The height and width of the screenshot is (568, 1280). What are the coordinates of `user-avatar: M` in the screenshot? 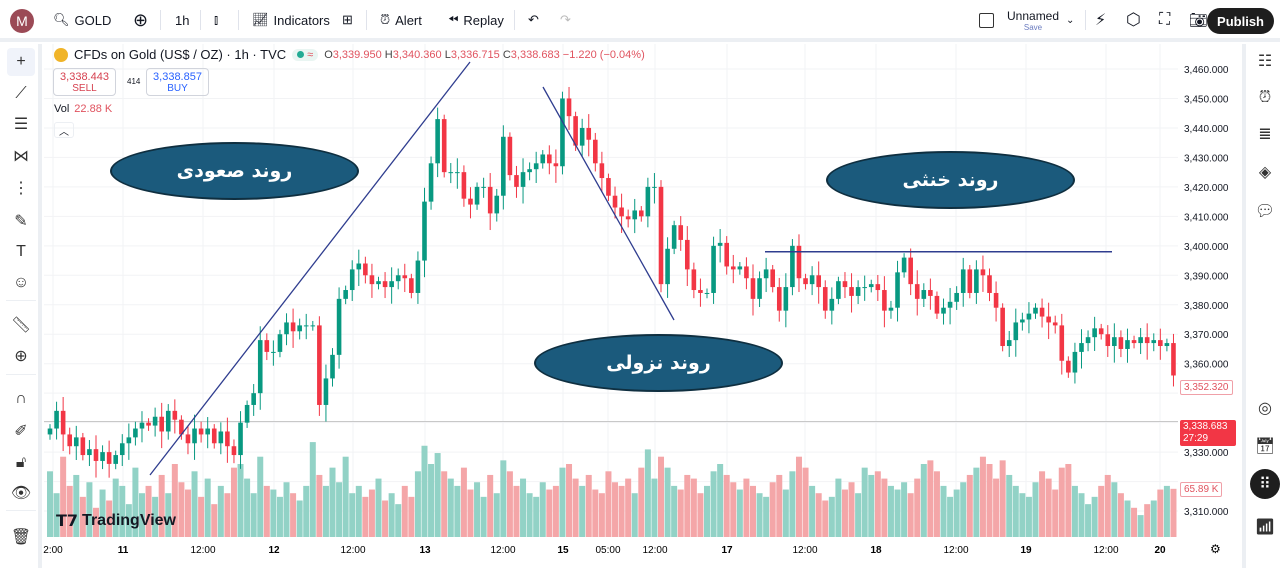 It's located at (22, 21).